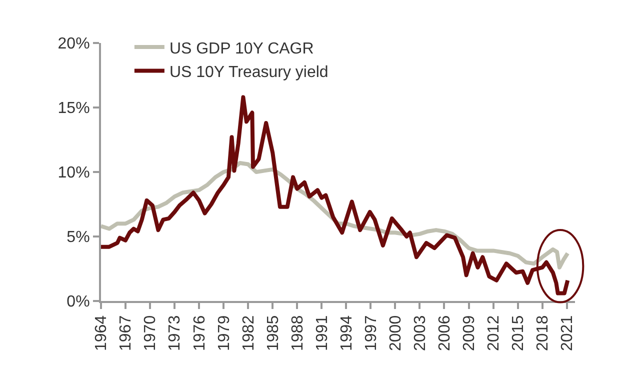 This screenshot has width=619, height=366. I want to click on x-tick-label: 2021, so click(567, 333).